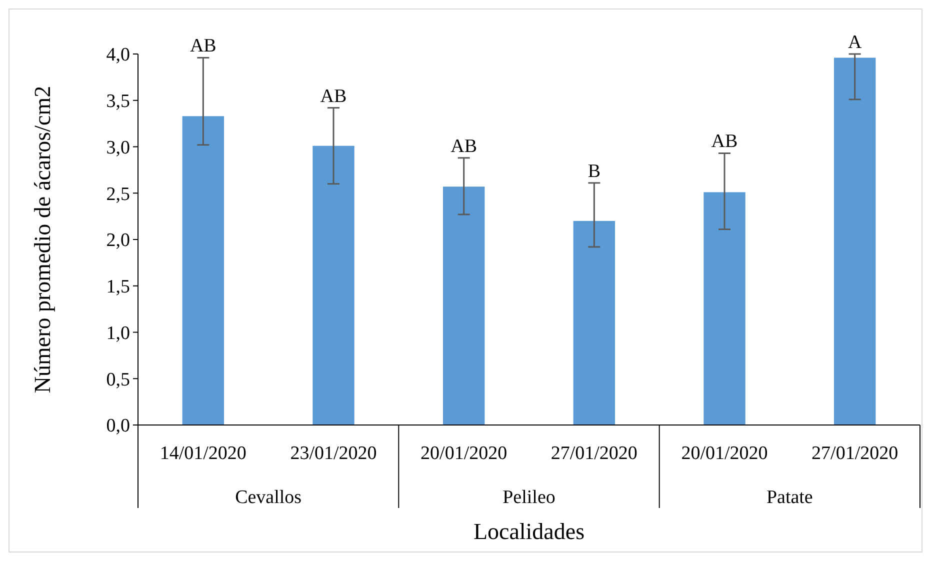 This screenshot has width=939, height=563. What do you see at coordinates (118, 379) in the screenshot?
I see `y-tick-label: 0,5` at bounding box center [118, 379].